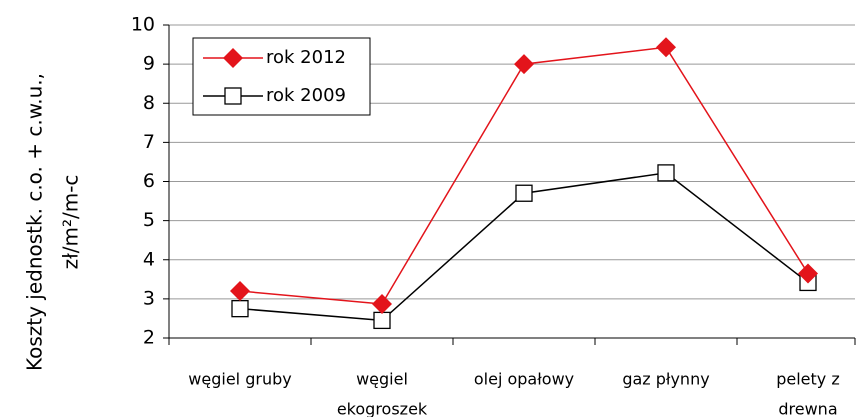 The height and width of the screenshot is (417, 867). I want to click on y-tick-label: 3, so click(149, 298).